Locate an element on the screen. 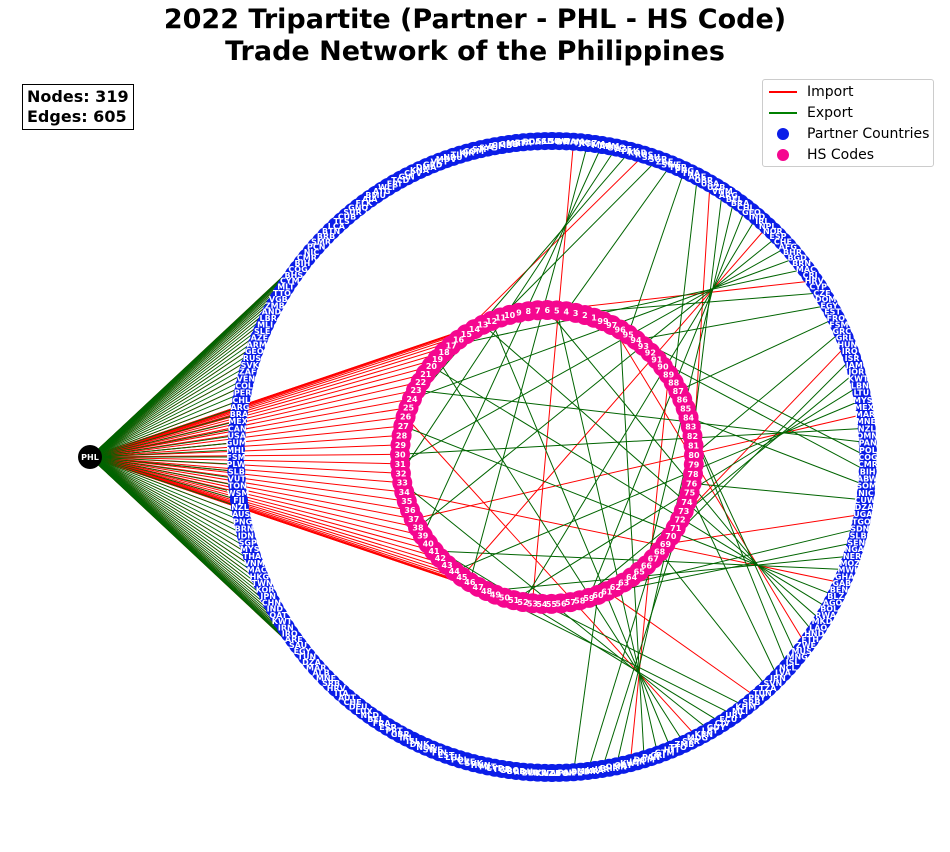  edge-count: Edges: 605 is located at coordinates (77, 116).